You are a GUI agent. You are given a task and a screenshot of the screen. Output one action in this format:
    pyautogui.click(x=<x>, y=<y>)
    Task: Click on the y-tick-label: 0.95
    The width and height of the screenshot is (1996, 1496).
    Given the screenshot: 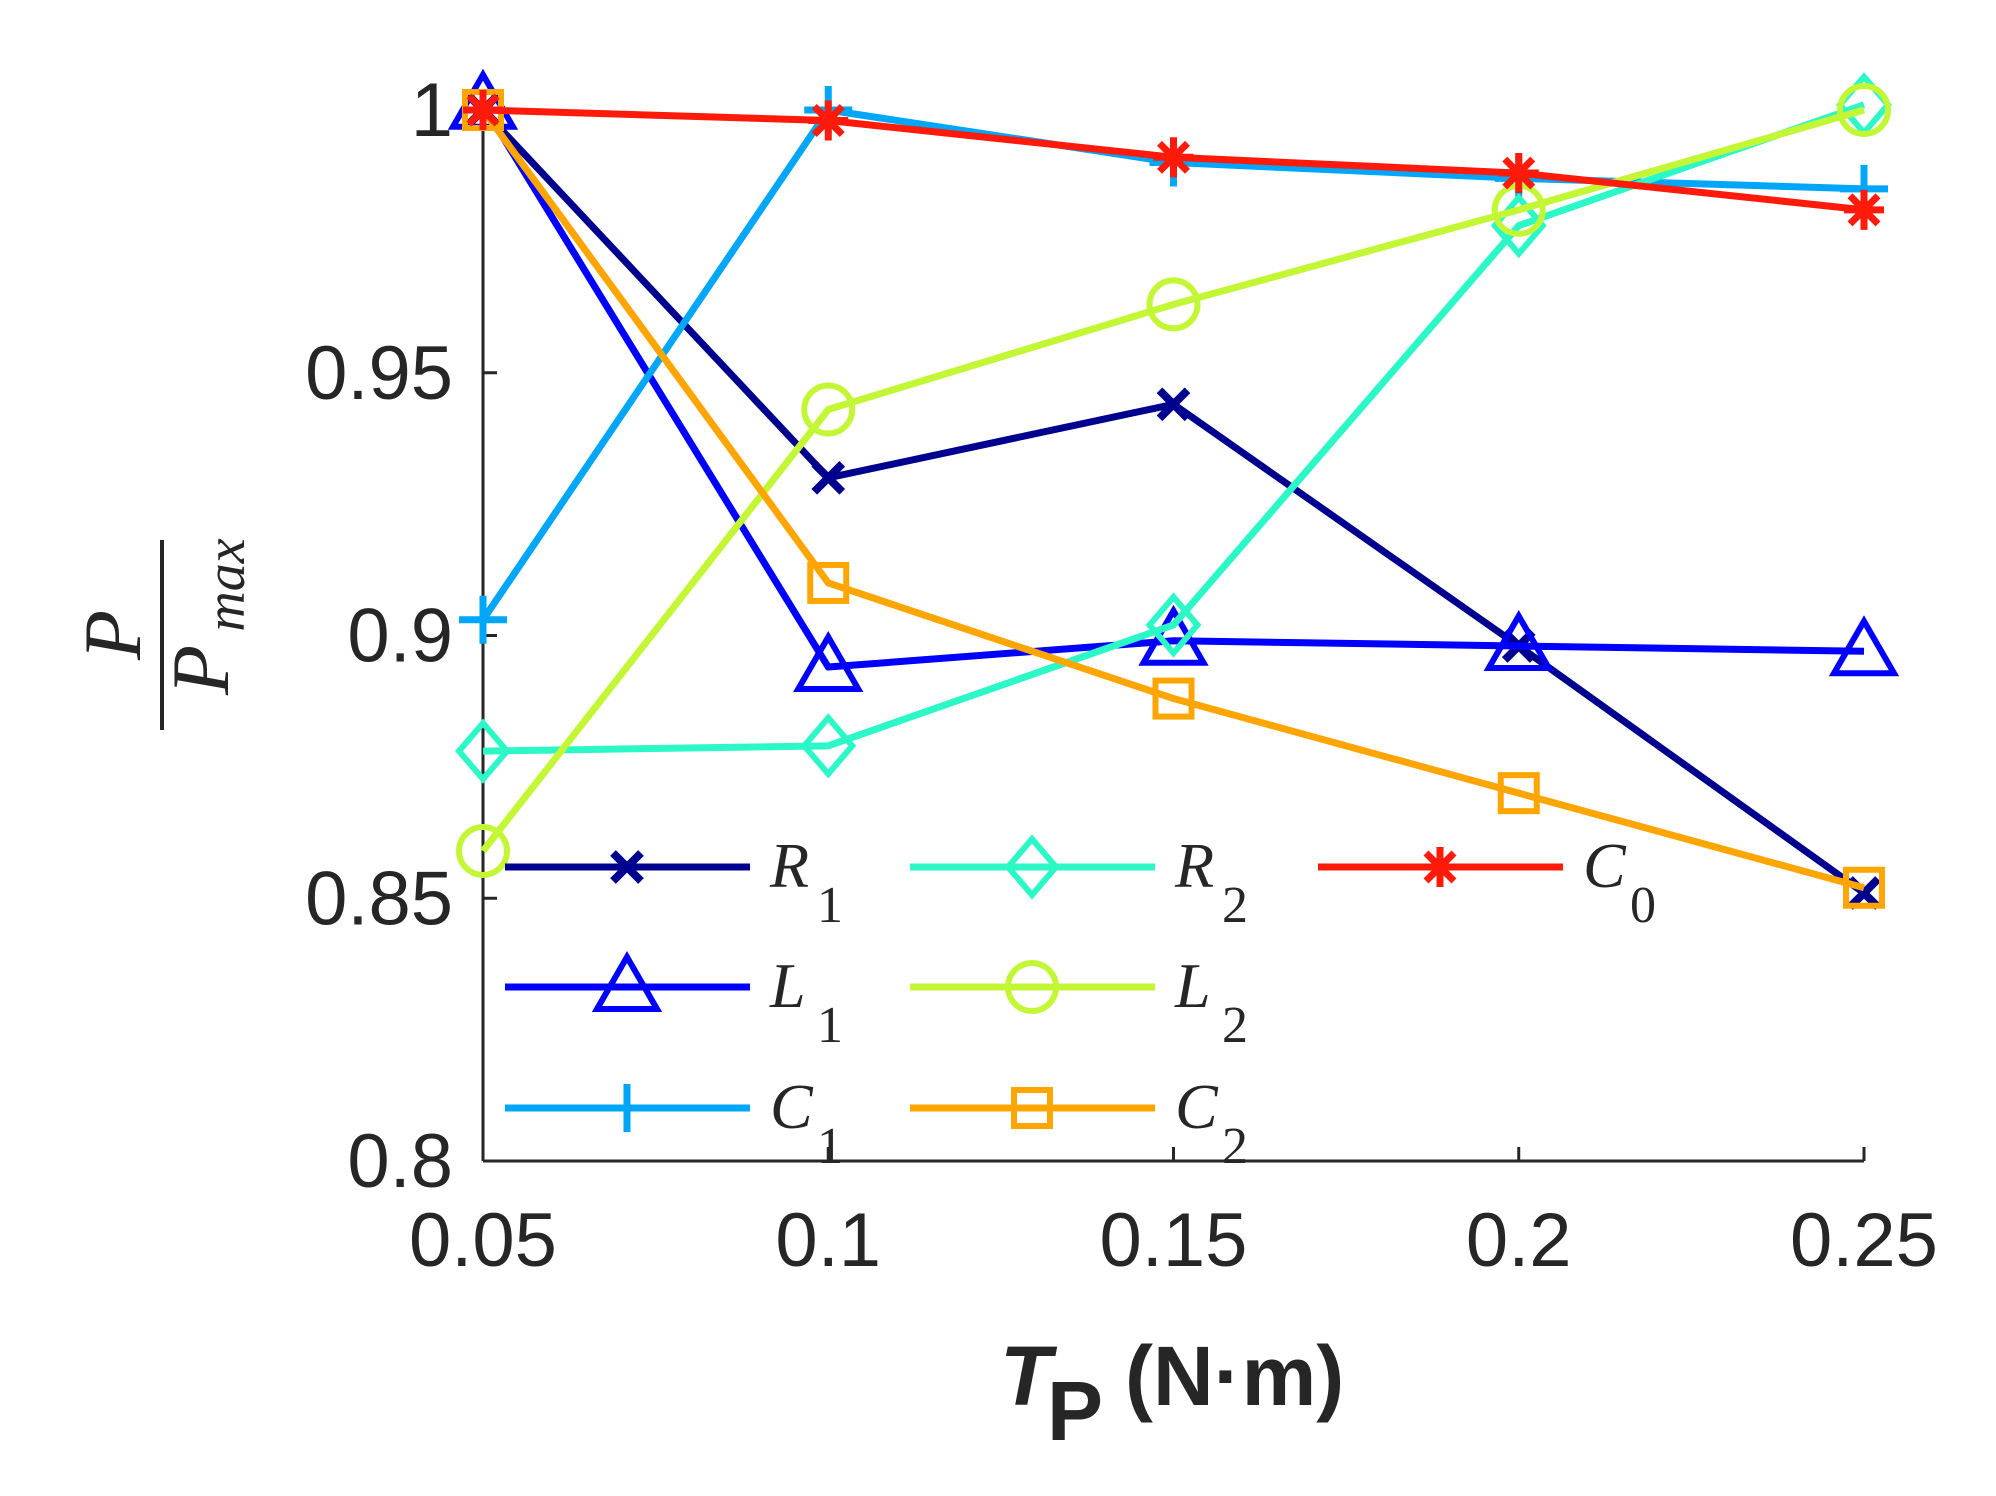 What is the action you would take?
    pyautogui.click(x=379, y=373)
    